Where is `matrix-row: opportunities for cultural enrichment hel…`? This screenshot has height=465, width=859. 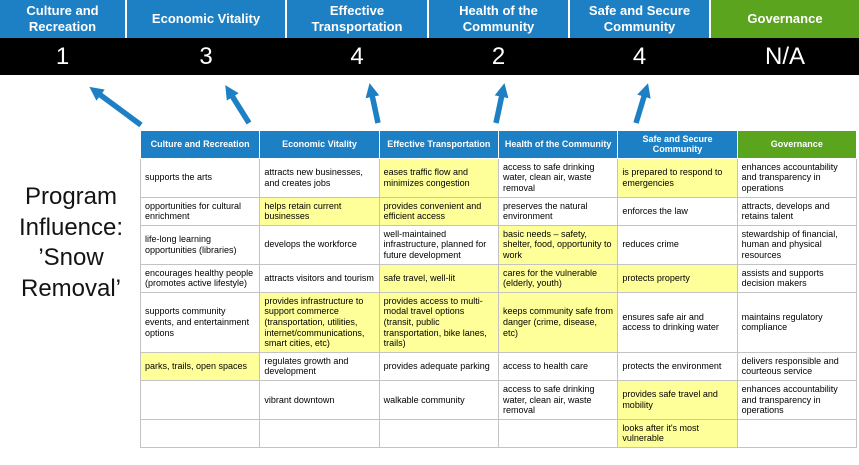 matrix-row: opportunities for cultural enrichment hel… is located at coordinates (498, 211).